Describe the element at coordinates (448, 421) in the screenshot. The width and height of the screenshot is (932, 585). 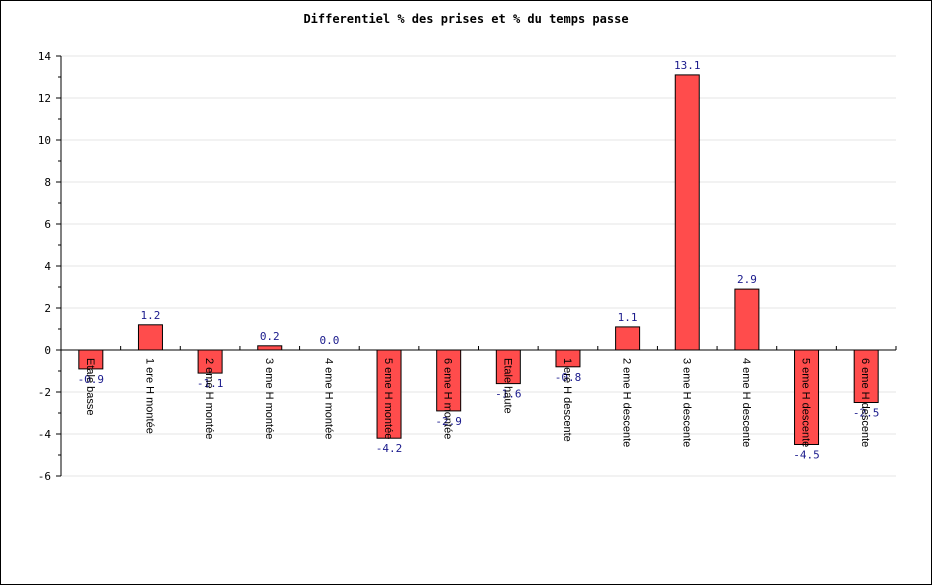
I see `value-label: -2.9` at that location.